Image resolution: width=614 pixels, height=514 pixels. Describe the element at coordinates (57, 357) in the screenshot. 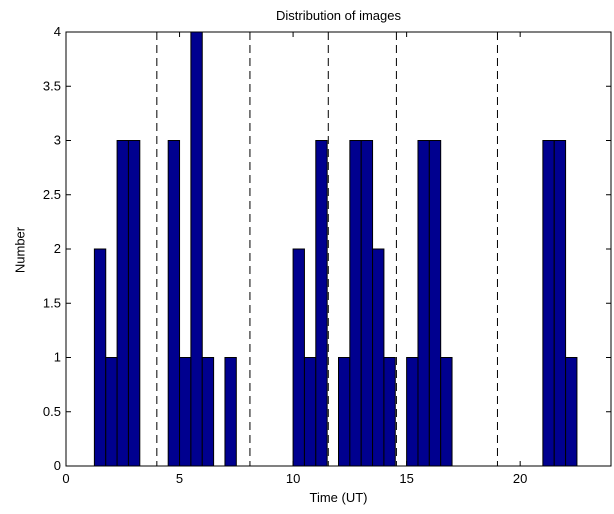

I see `y-tick-label: 1` at that location.